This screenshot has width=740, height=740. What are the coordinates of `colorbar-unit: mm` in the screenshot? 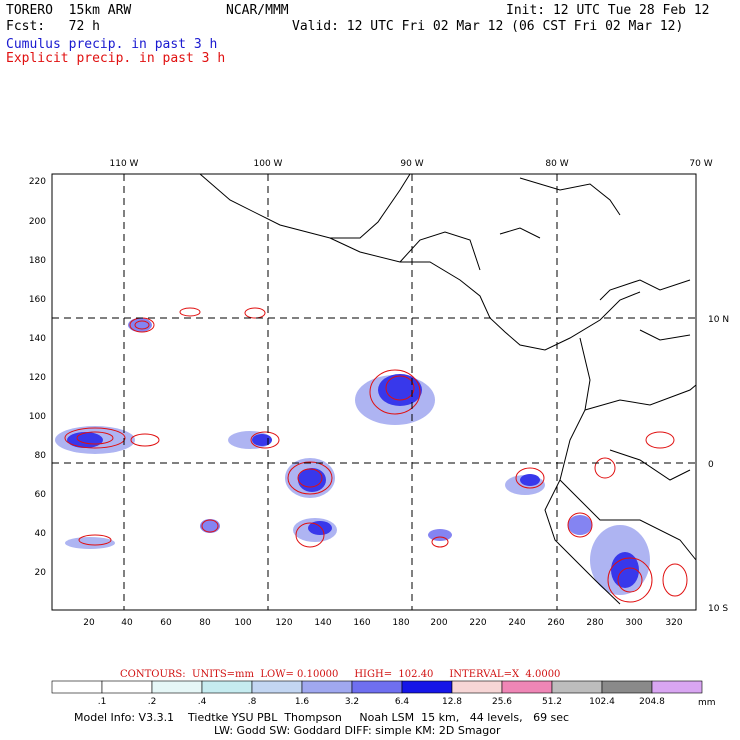 It's located at (707, 703).